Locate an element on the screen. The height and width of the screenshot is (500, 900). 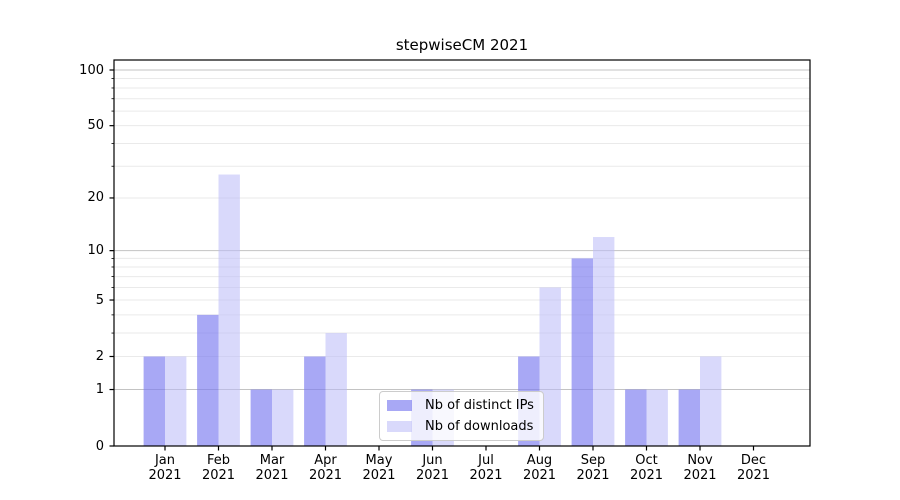
x-tick-label-jun: Jun 2021 is located at coordinates (432, 468).